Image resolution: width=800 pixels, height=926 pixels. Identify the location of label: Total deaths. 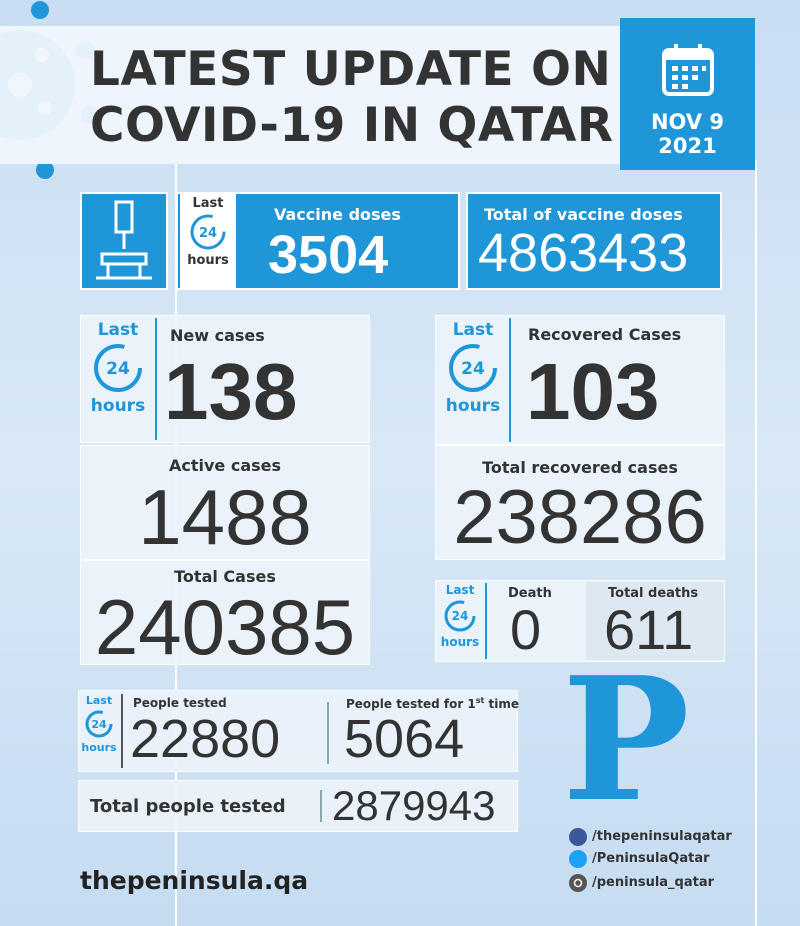
(653, 593).